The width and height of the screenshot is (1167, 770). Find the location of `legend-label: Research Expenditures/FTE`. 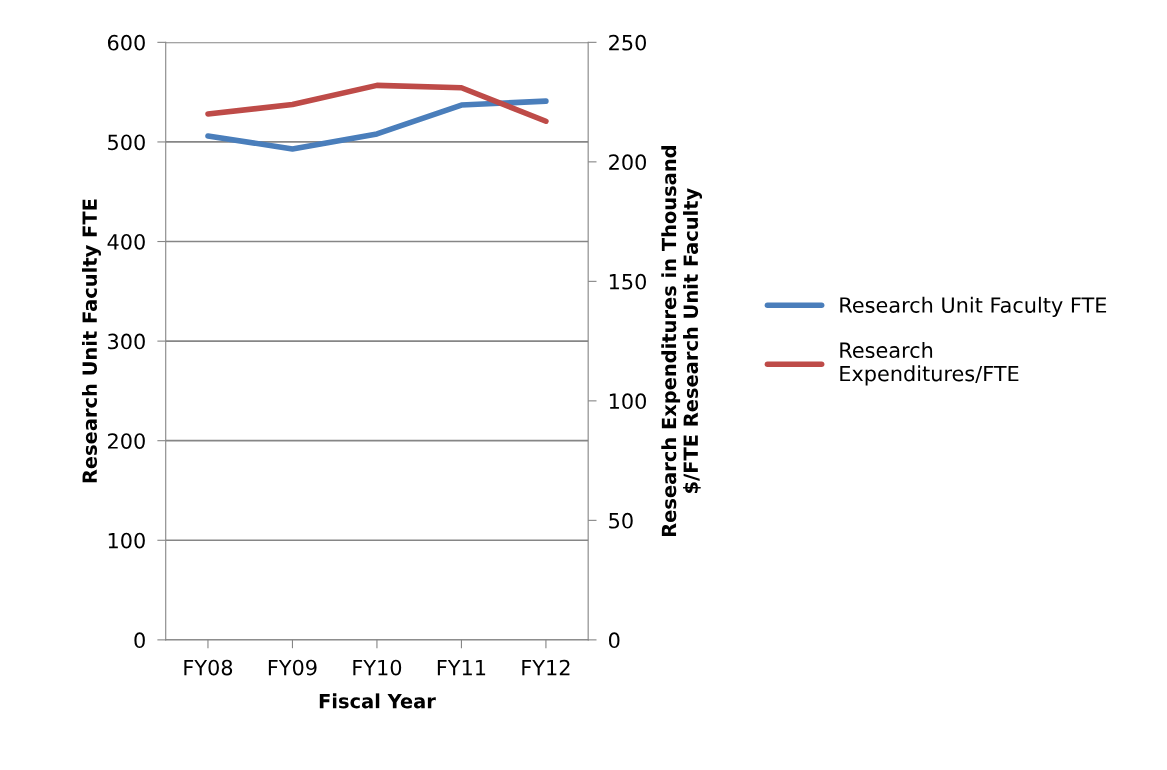

legend-label: Research Expenditures/FTE is located at coordinates (929, 363).